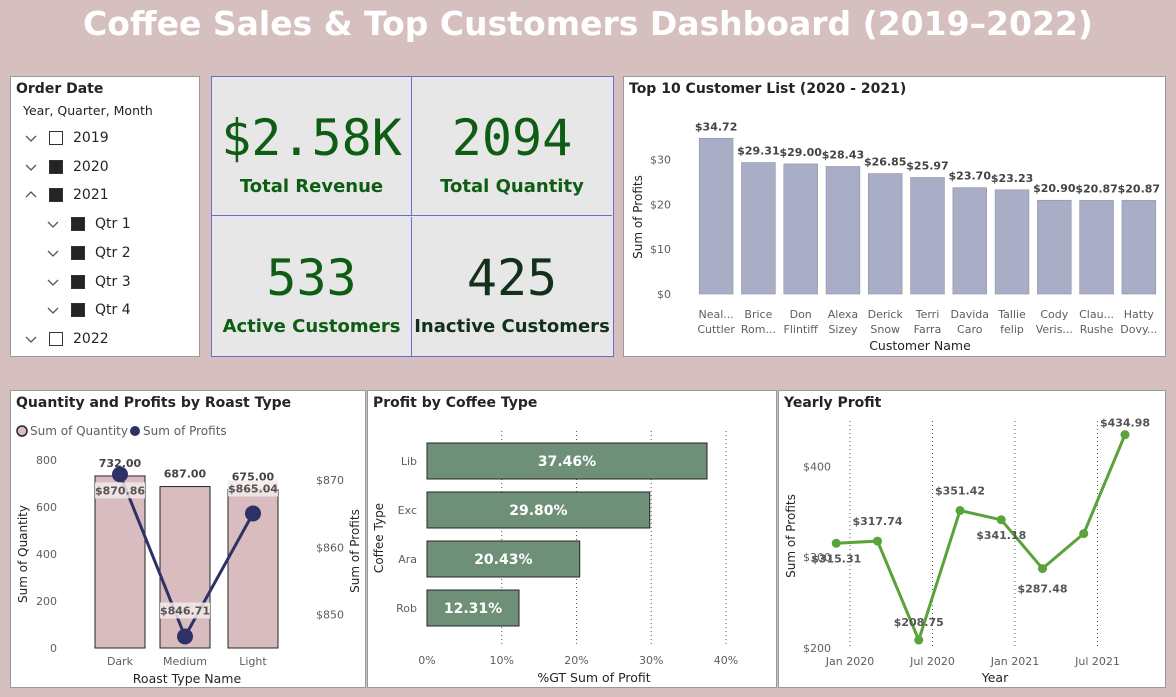 Image resolution: width=1176 pixels, height=697 pixels. Describe the element at coordinates (154, 403) in the screenshot. I see `chart-title: Quantity and Profits by Roast Type` at that location.